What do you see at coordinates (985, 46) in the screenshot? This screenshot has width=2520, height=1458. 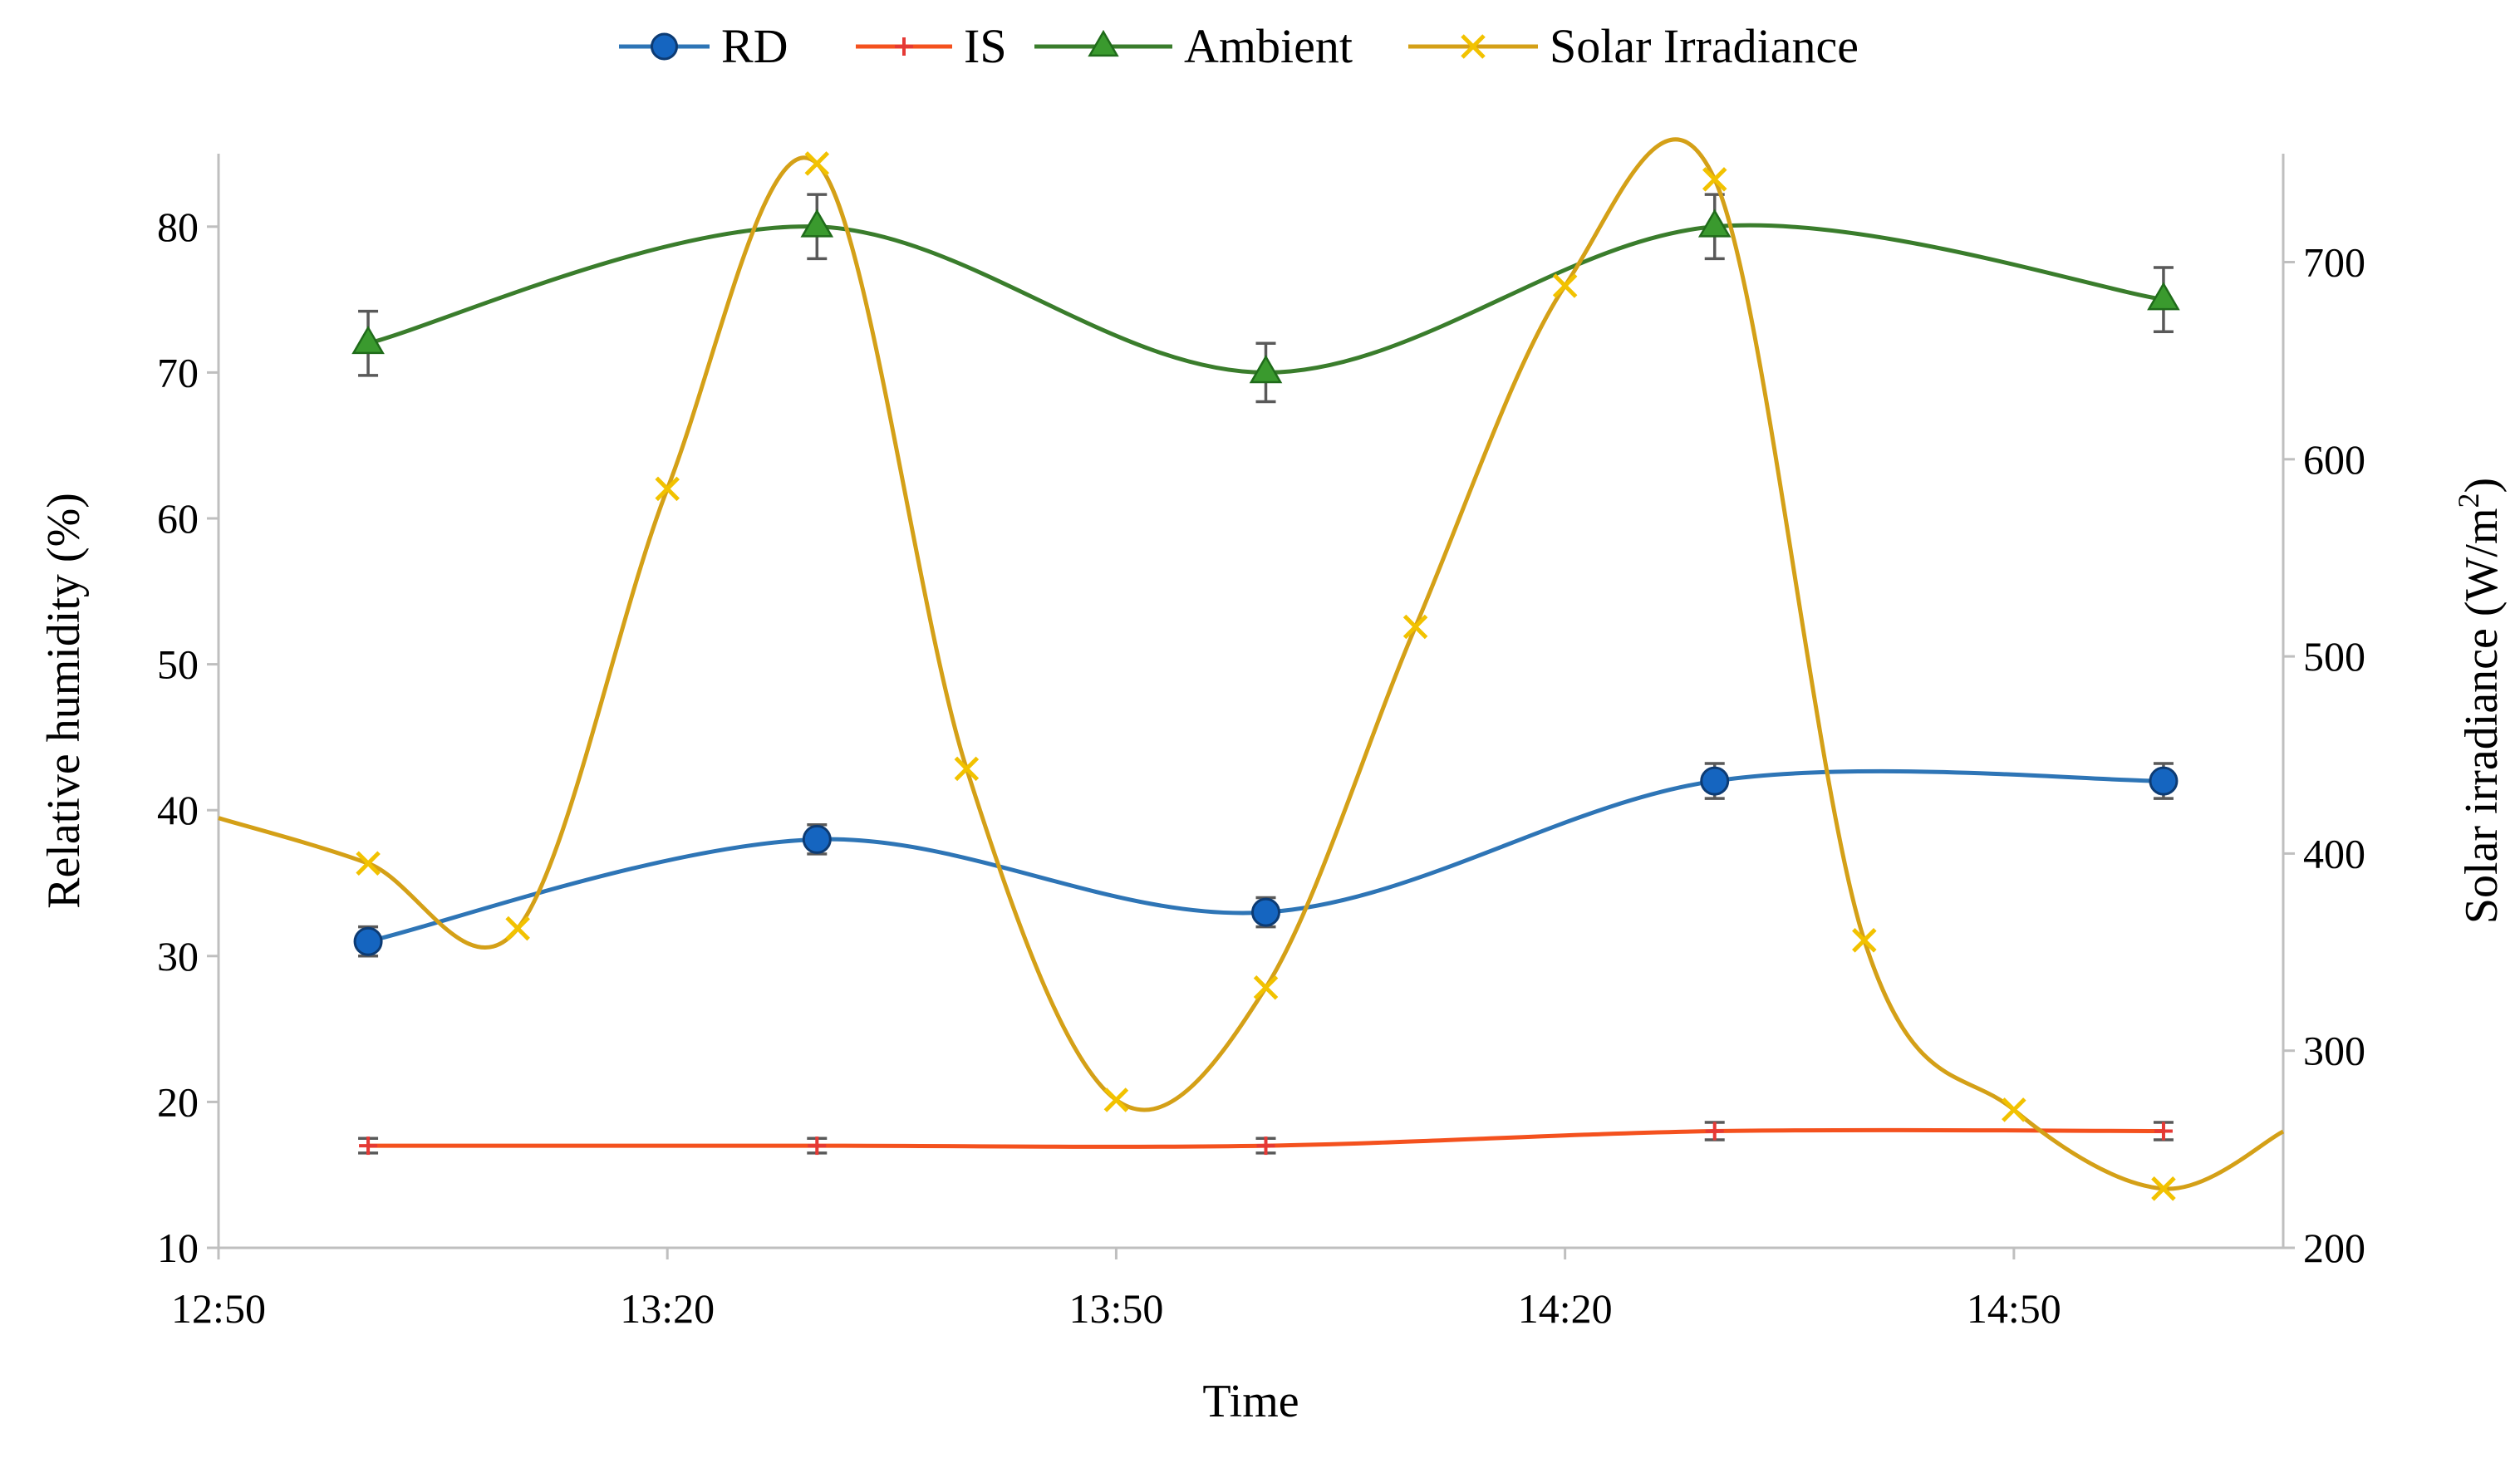 I see `legend-label: IS` at bounding box center [985, 46].